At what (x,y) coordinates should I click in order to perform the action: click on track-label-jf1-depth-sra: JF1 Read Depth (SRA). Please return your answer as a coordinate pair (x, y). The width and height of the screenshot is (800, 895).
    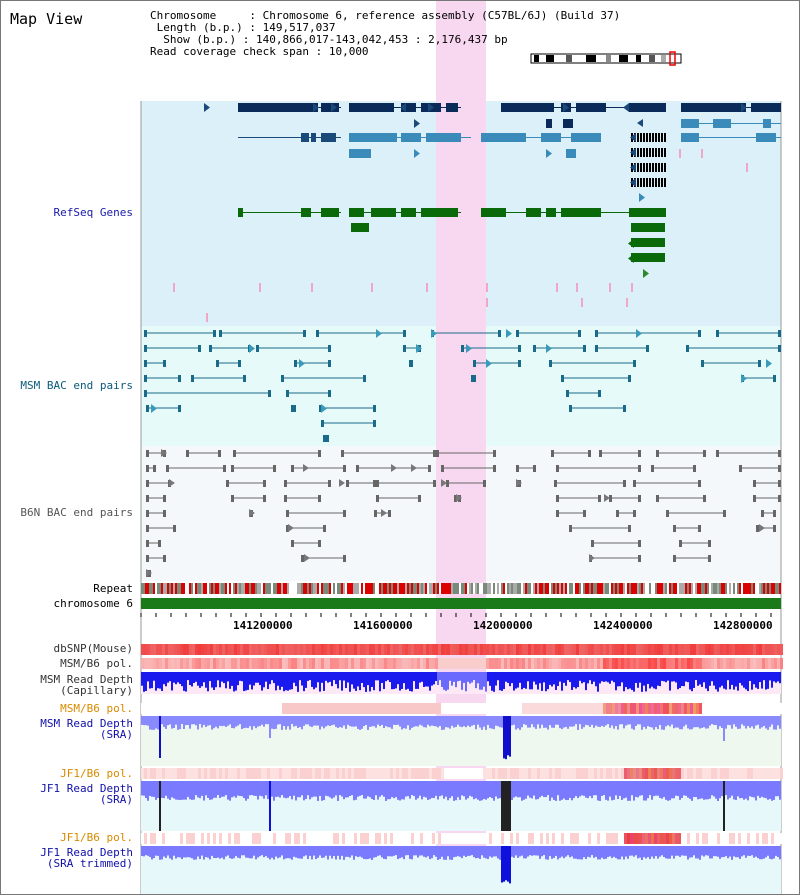
    Looking at the image, I should click on (86, 794).